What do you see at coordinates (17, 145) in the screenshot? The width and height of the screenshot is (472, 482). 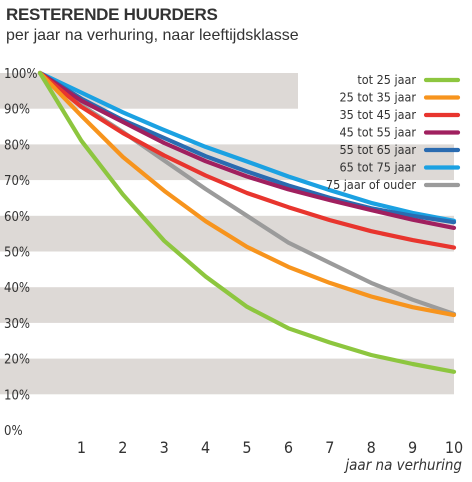 I see `y-tick-label: 80%` at bounding box center [17, 145].